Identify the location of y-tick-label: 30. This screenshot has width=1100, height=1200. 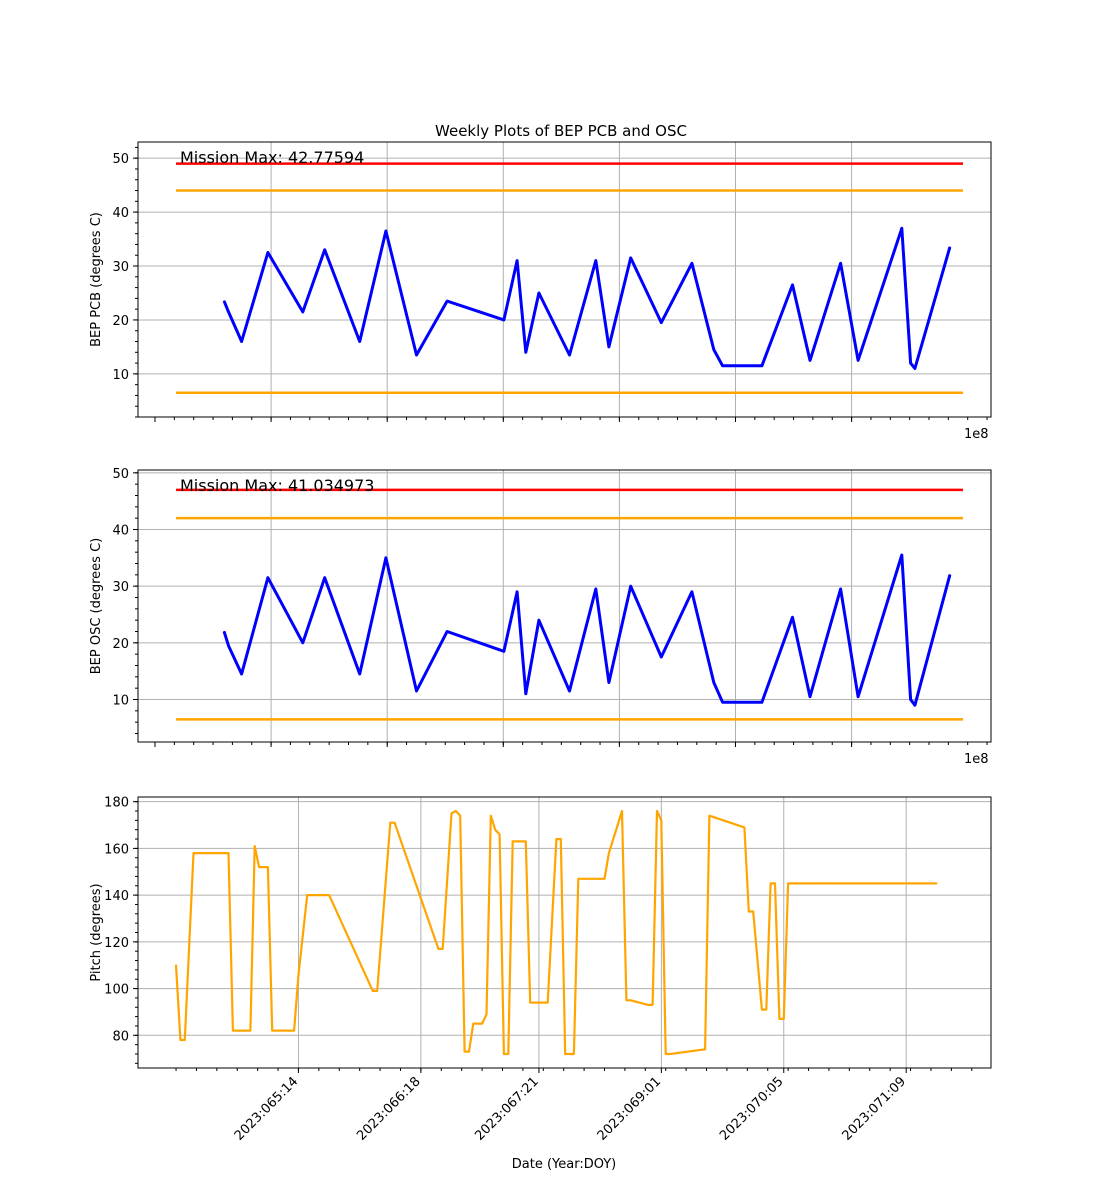
(120, 267).